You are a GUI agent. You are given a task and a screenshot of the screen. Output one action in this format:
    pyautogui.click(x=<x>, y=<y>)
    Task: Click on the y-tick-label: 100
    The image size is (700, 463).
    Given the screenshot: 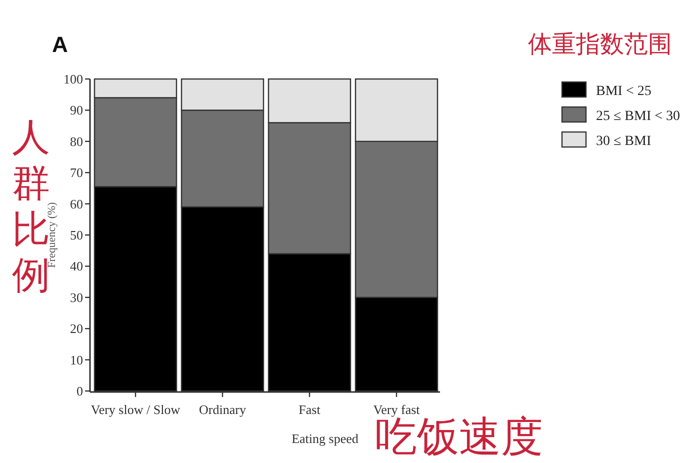 What is the action you would take?
    pyautogui.click(x=73, y=79)
    